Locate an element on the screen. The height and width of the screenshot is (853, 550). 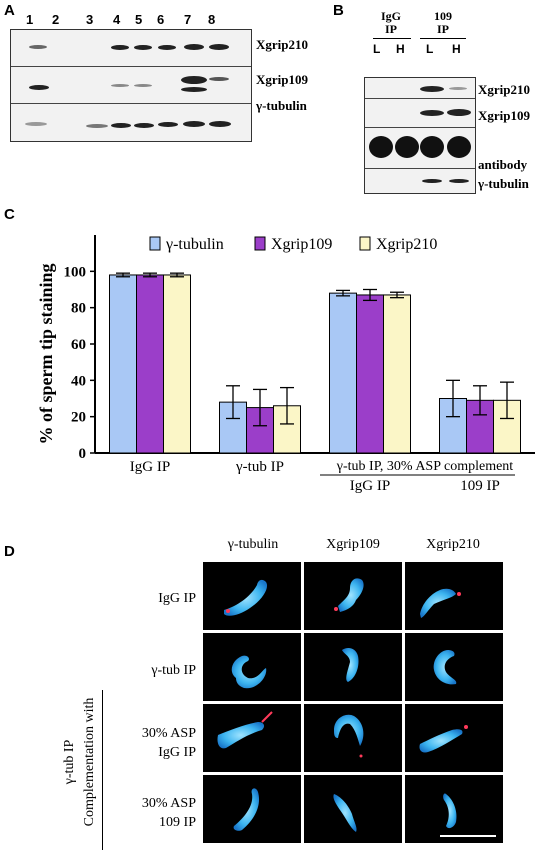
y-tick-label: 100 is located at coordinates (75, 272).